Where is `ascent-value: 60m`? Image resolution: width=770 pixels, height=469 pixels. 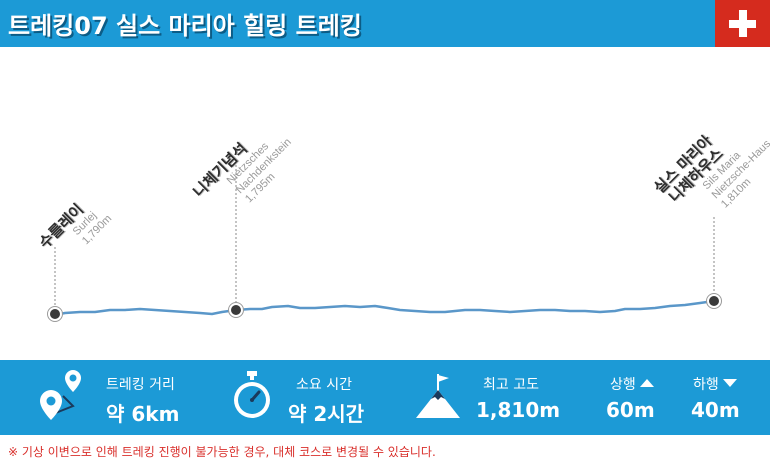
ascent-value: 60m is located at coordinates (630, 410).